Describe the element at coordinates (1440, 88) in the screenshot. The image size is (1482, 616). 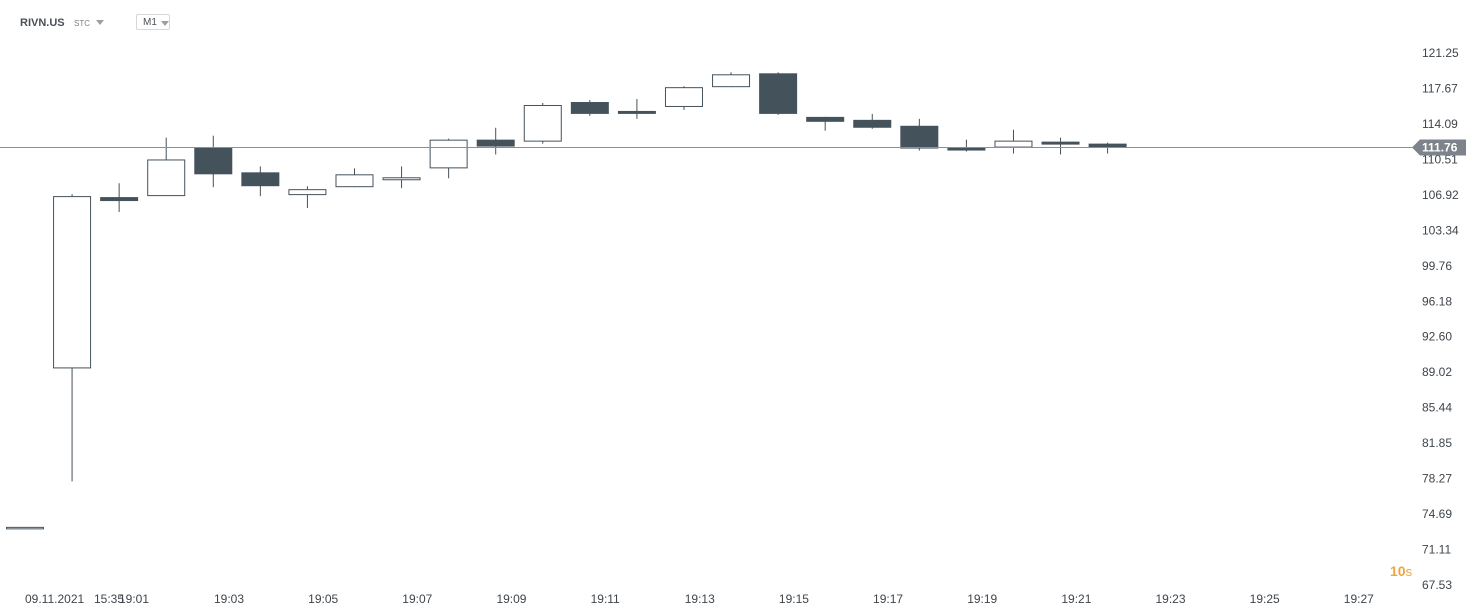
I see `y-tick-label: 117.67` at that location.